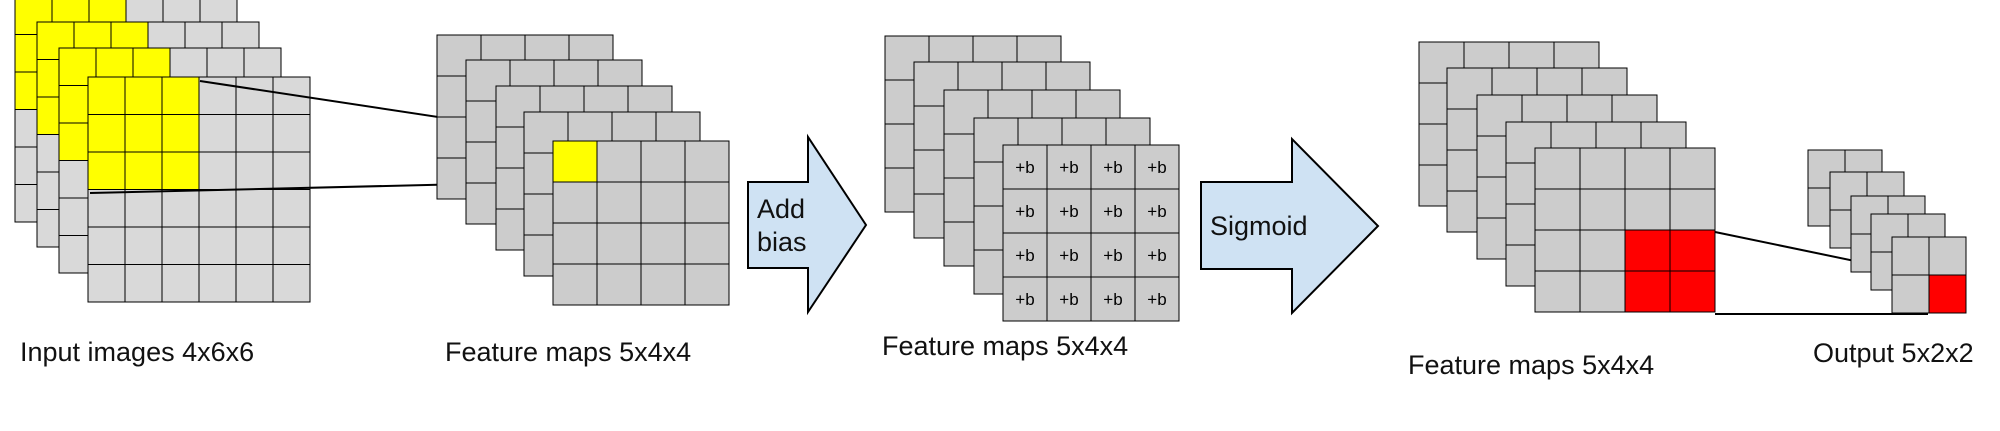 The width and height of the screenshot is (2000, 431). I want to click on bias-feature-map-layer: +b +b +b +b +b +b +b +b +b +b +b +b +b +b +b +b, so click(1091, 233).